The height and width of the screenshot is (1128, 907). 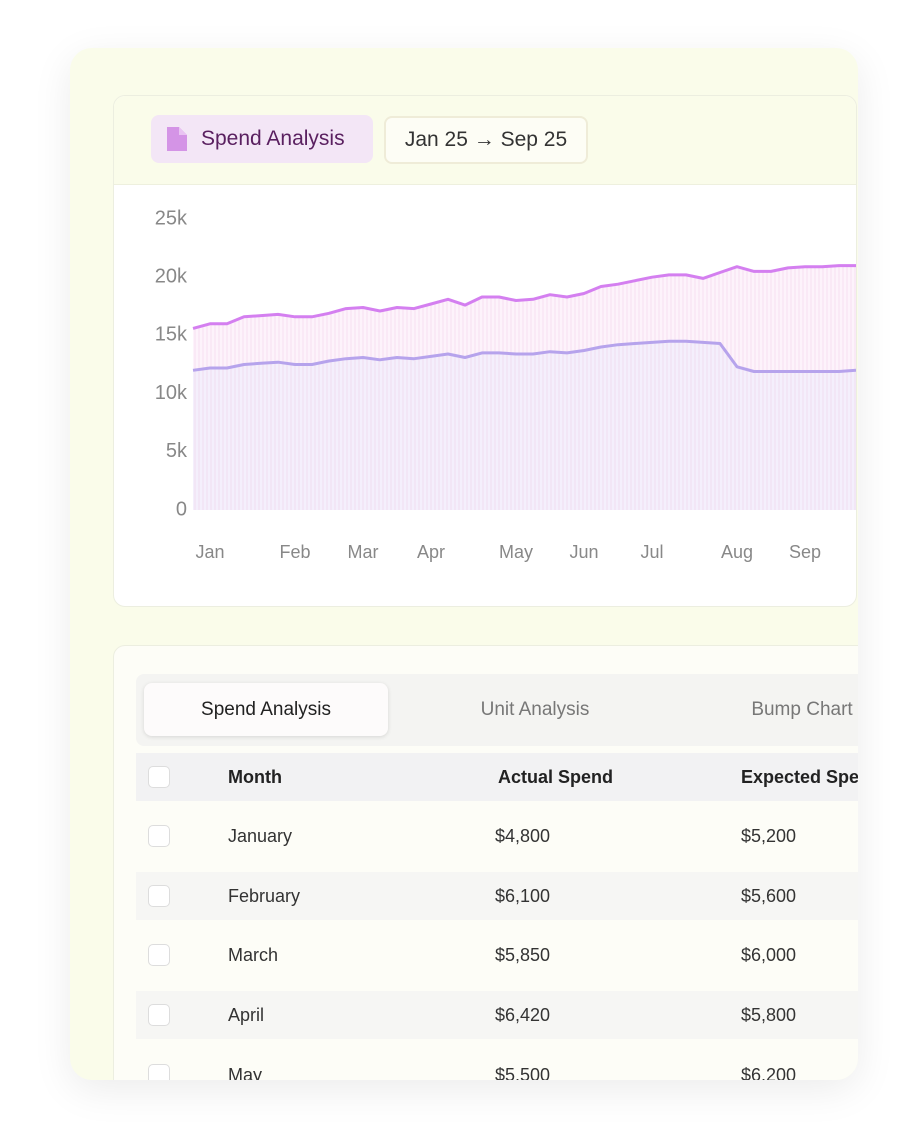 What do you see at coordinates (583, 552) in the screenshot?
I see `x-tick-label: Jun` at bounding box center [583, 552].